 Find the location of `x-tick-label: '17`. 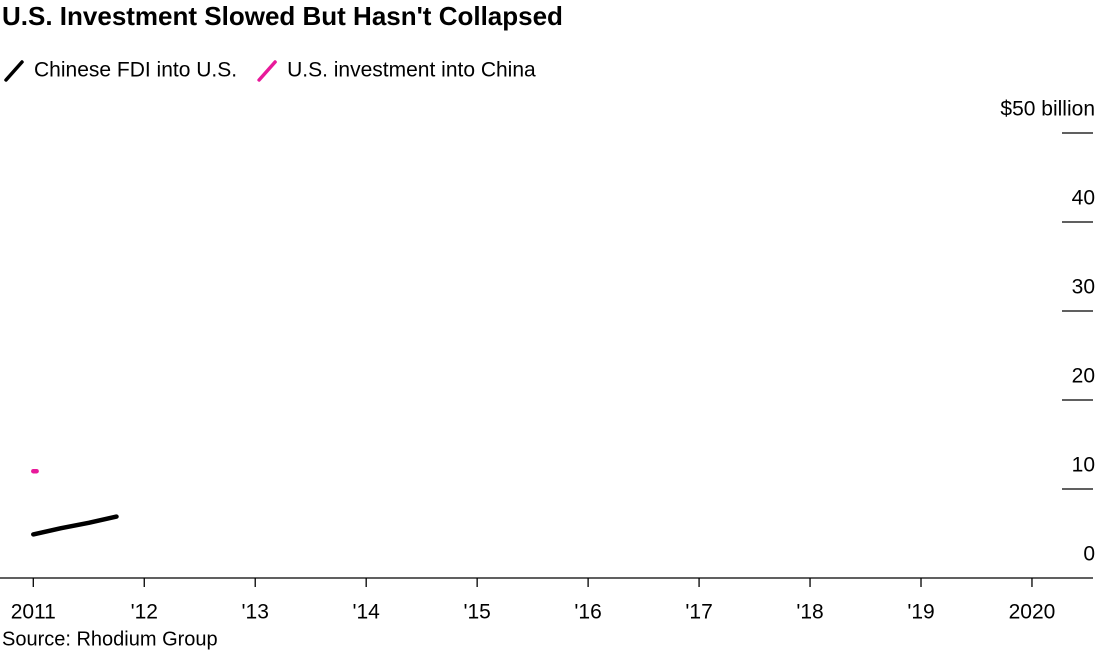

x-tick-label: '17 is located at coordinates (698, 612).